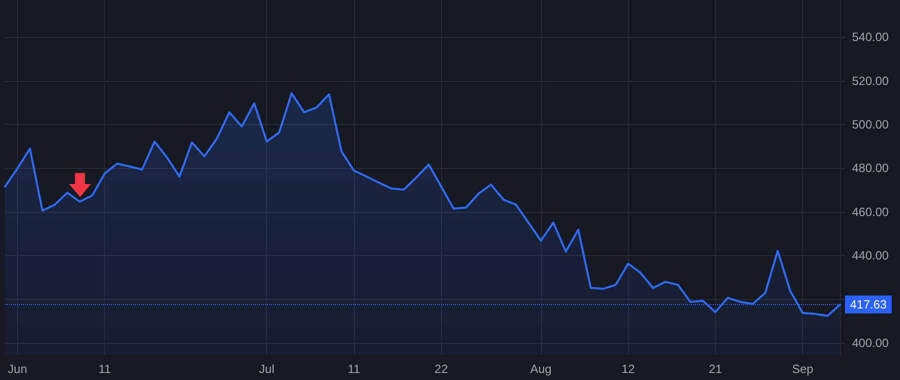  Describe the element at coordinates (871, 125) in the screenshot. I see `y-tick-label: 500.00` at that location.